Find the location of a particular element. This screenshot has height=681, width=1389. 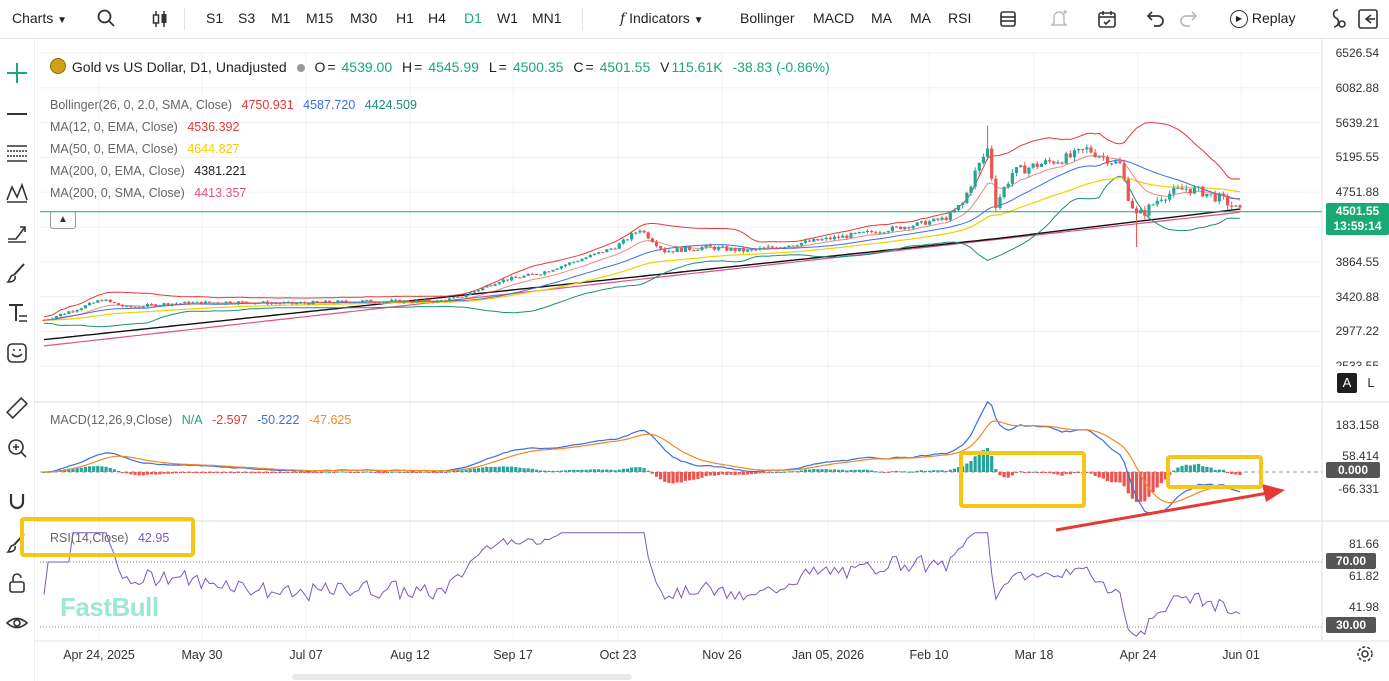

rsi-line is located at coordinates (642, 584).